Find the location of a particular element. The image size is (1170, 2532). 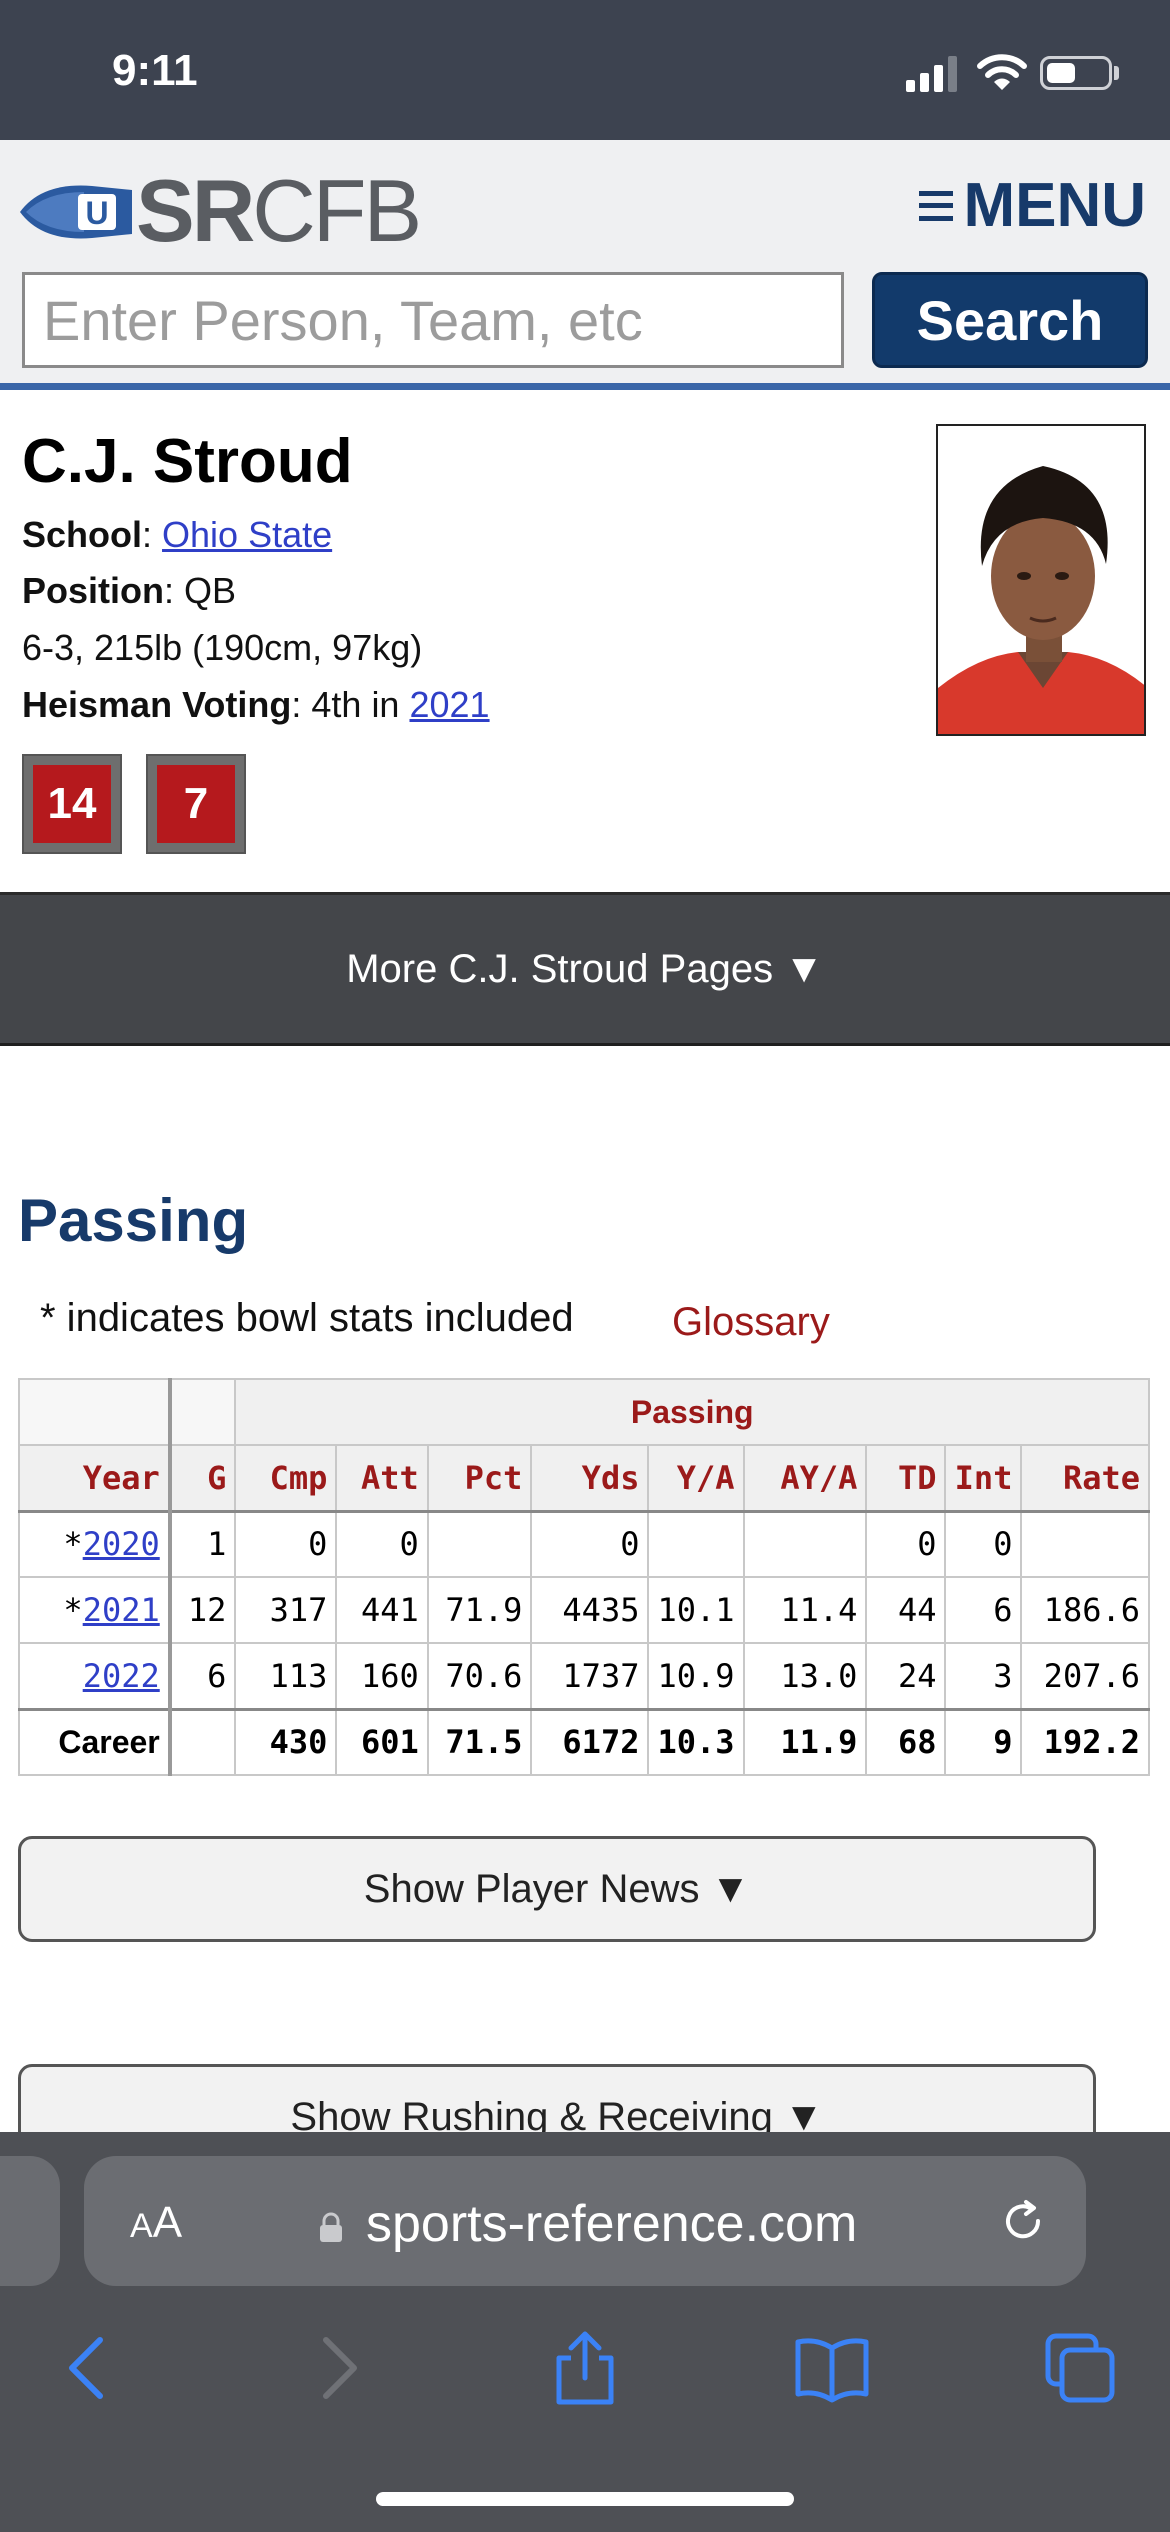

stat-cell: 68 is located at coordinates (906, 1741).